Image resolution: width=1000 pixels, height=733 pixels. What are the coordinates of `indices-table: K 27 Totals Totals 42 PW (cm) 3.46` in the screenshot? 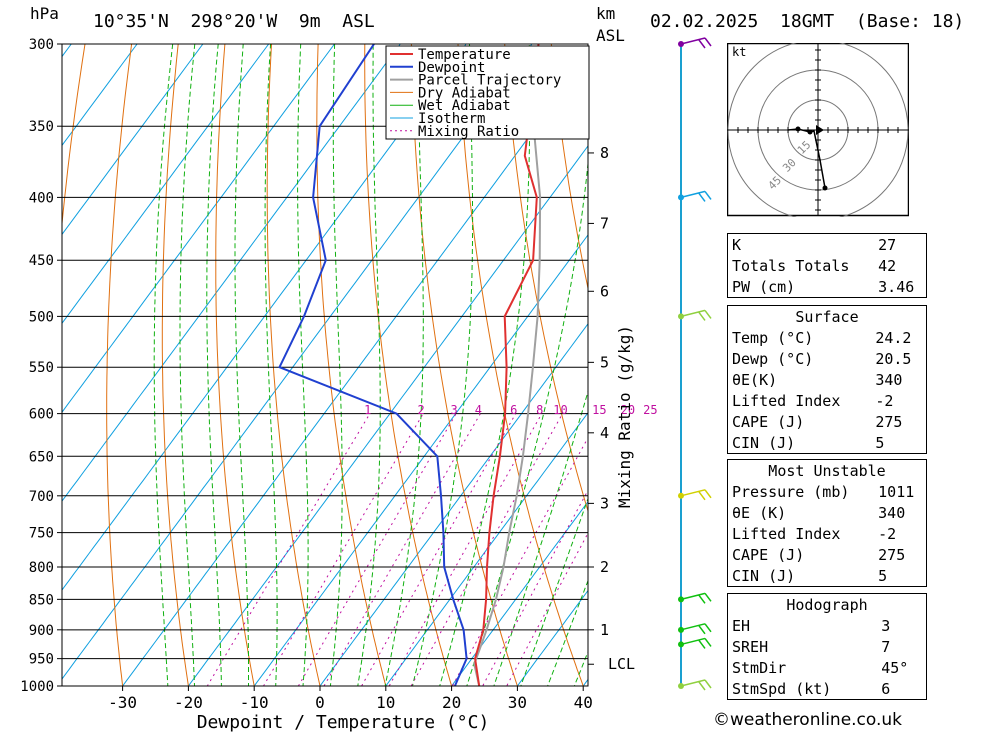 It's located at (827, 265).